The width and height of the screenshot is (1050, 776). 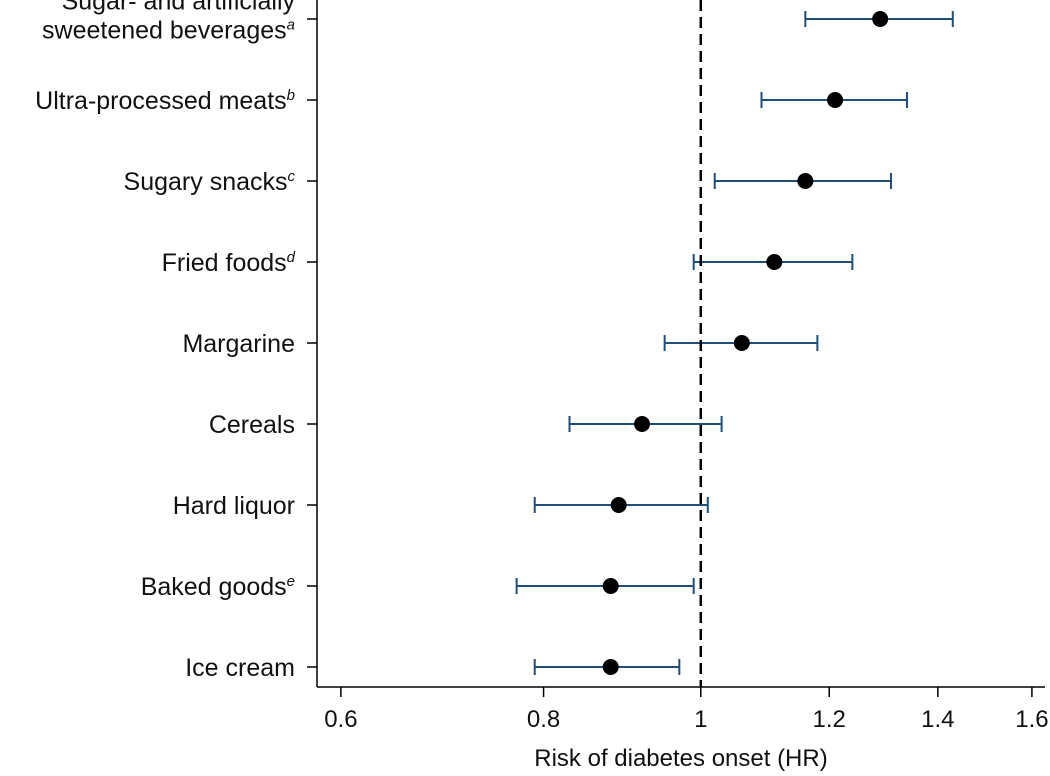 I want to click on category-footnote-marker: d, so click(x=291, y=257).